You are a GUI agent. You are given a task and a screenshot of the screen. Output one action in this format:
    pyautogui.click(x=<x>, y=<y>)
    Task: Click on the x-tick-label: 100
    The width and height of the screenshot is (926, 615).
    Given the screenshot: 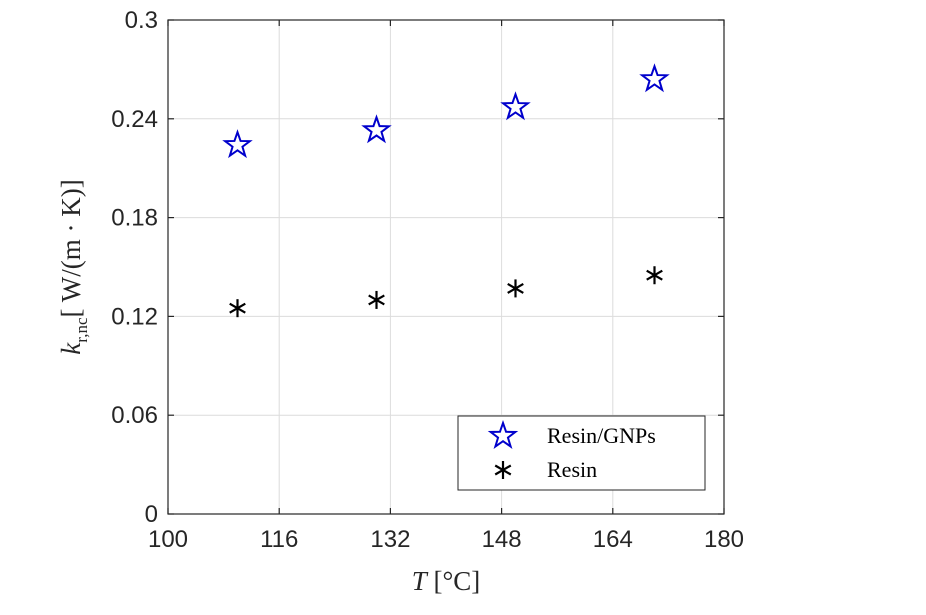 What is the action you would take?
    pyautogui.click(x=168, y=539)
    